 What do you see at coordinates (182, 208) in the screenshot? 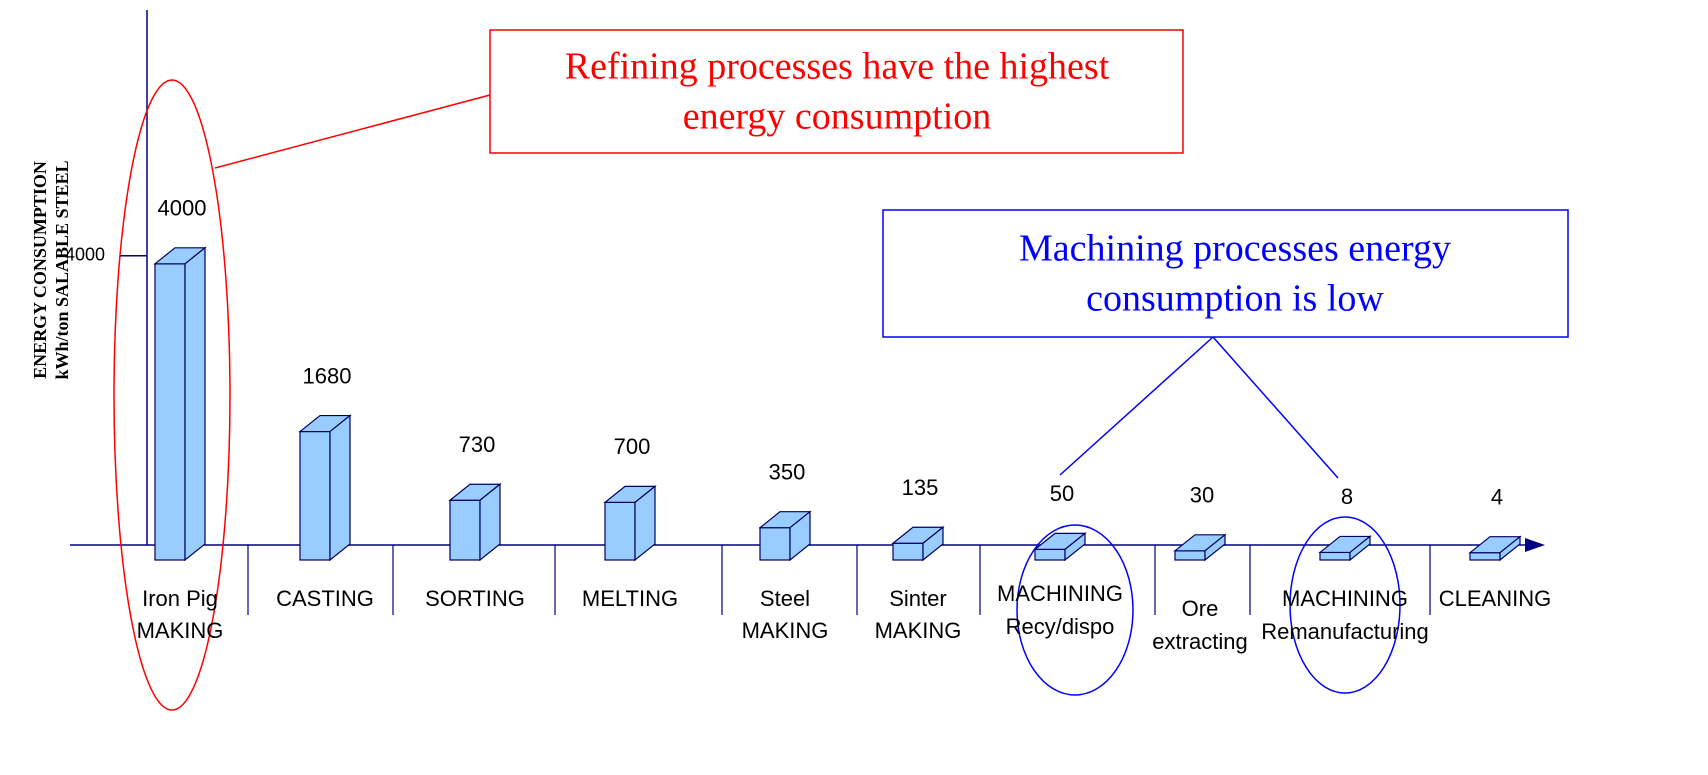
I see `value-label: 4000` at bounding box center [182, 208].